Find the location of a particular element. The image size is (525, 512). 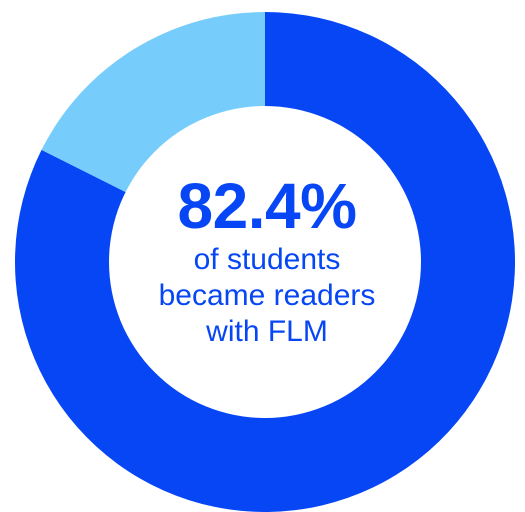

caption-line-2: became readers is located at coordinates (267, 295).